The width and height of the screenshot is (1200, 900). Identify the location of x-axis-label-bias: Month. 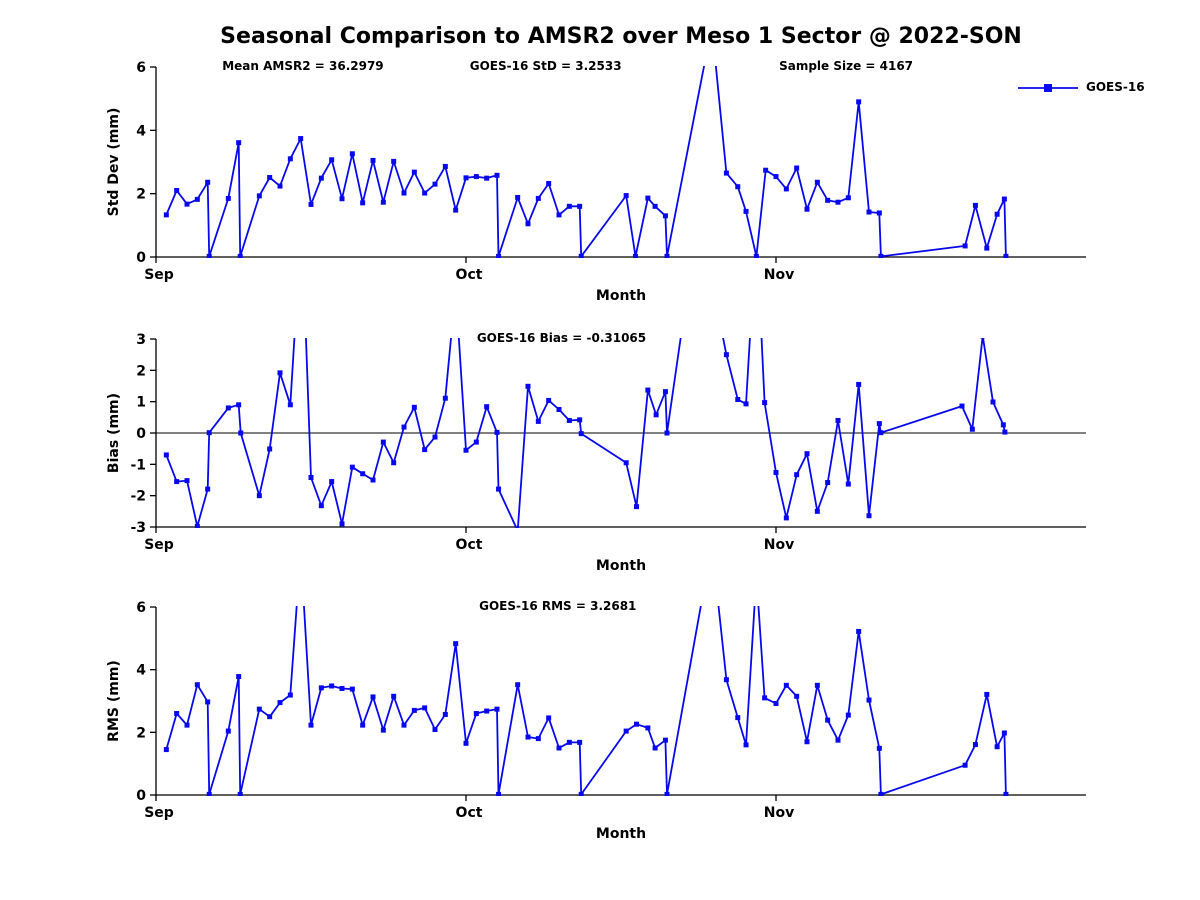
(621, 566).